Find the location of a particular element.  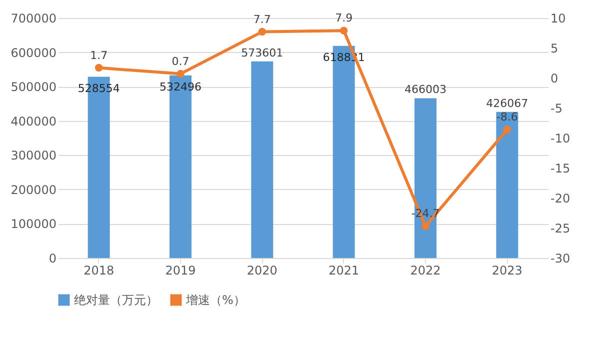

y-tick-label: 0 is located at coordinates (52, 259).